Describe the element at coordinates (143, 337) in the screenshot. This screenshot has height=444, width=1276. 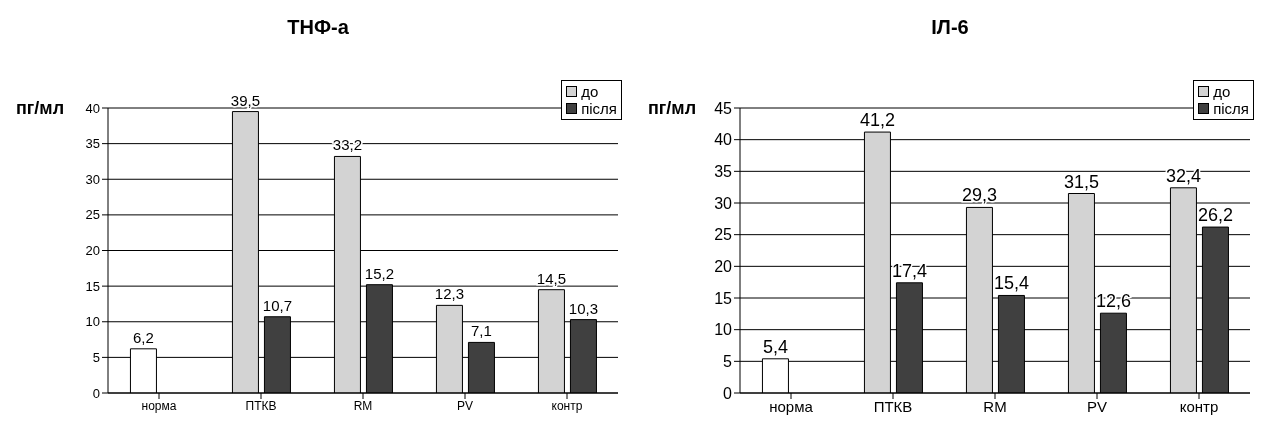
I see `data-label: 6,2` at that location.